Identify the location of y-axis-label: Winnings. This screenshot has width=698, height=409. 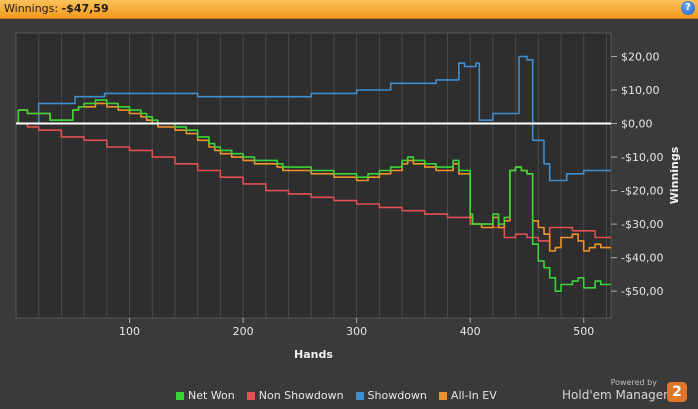
(674, 175).